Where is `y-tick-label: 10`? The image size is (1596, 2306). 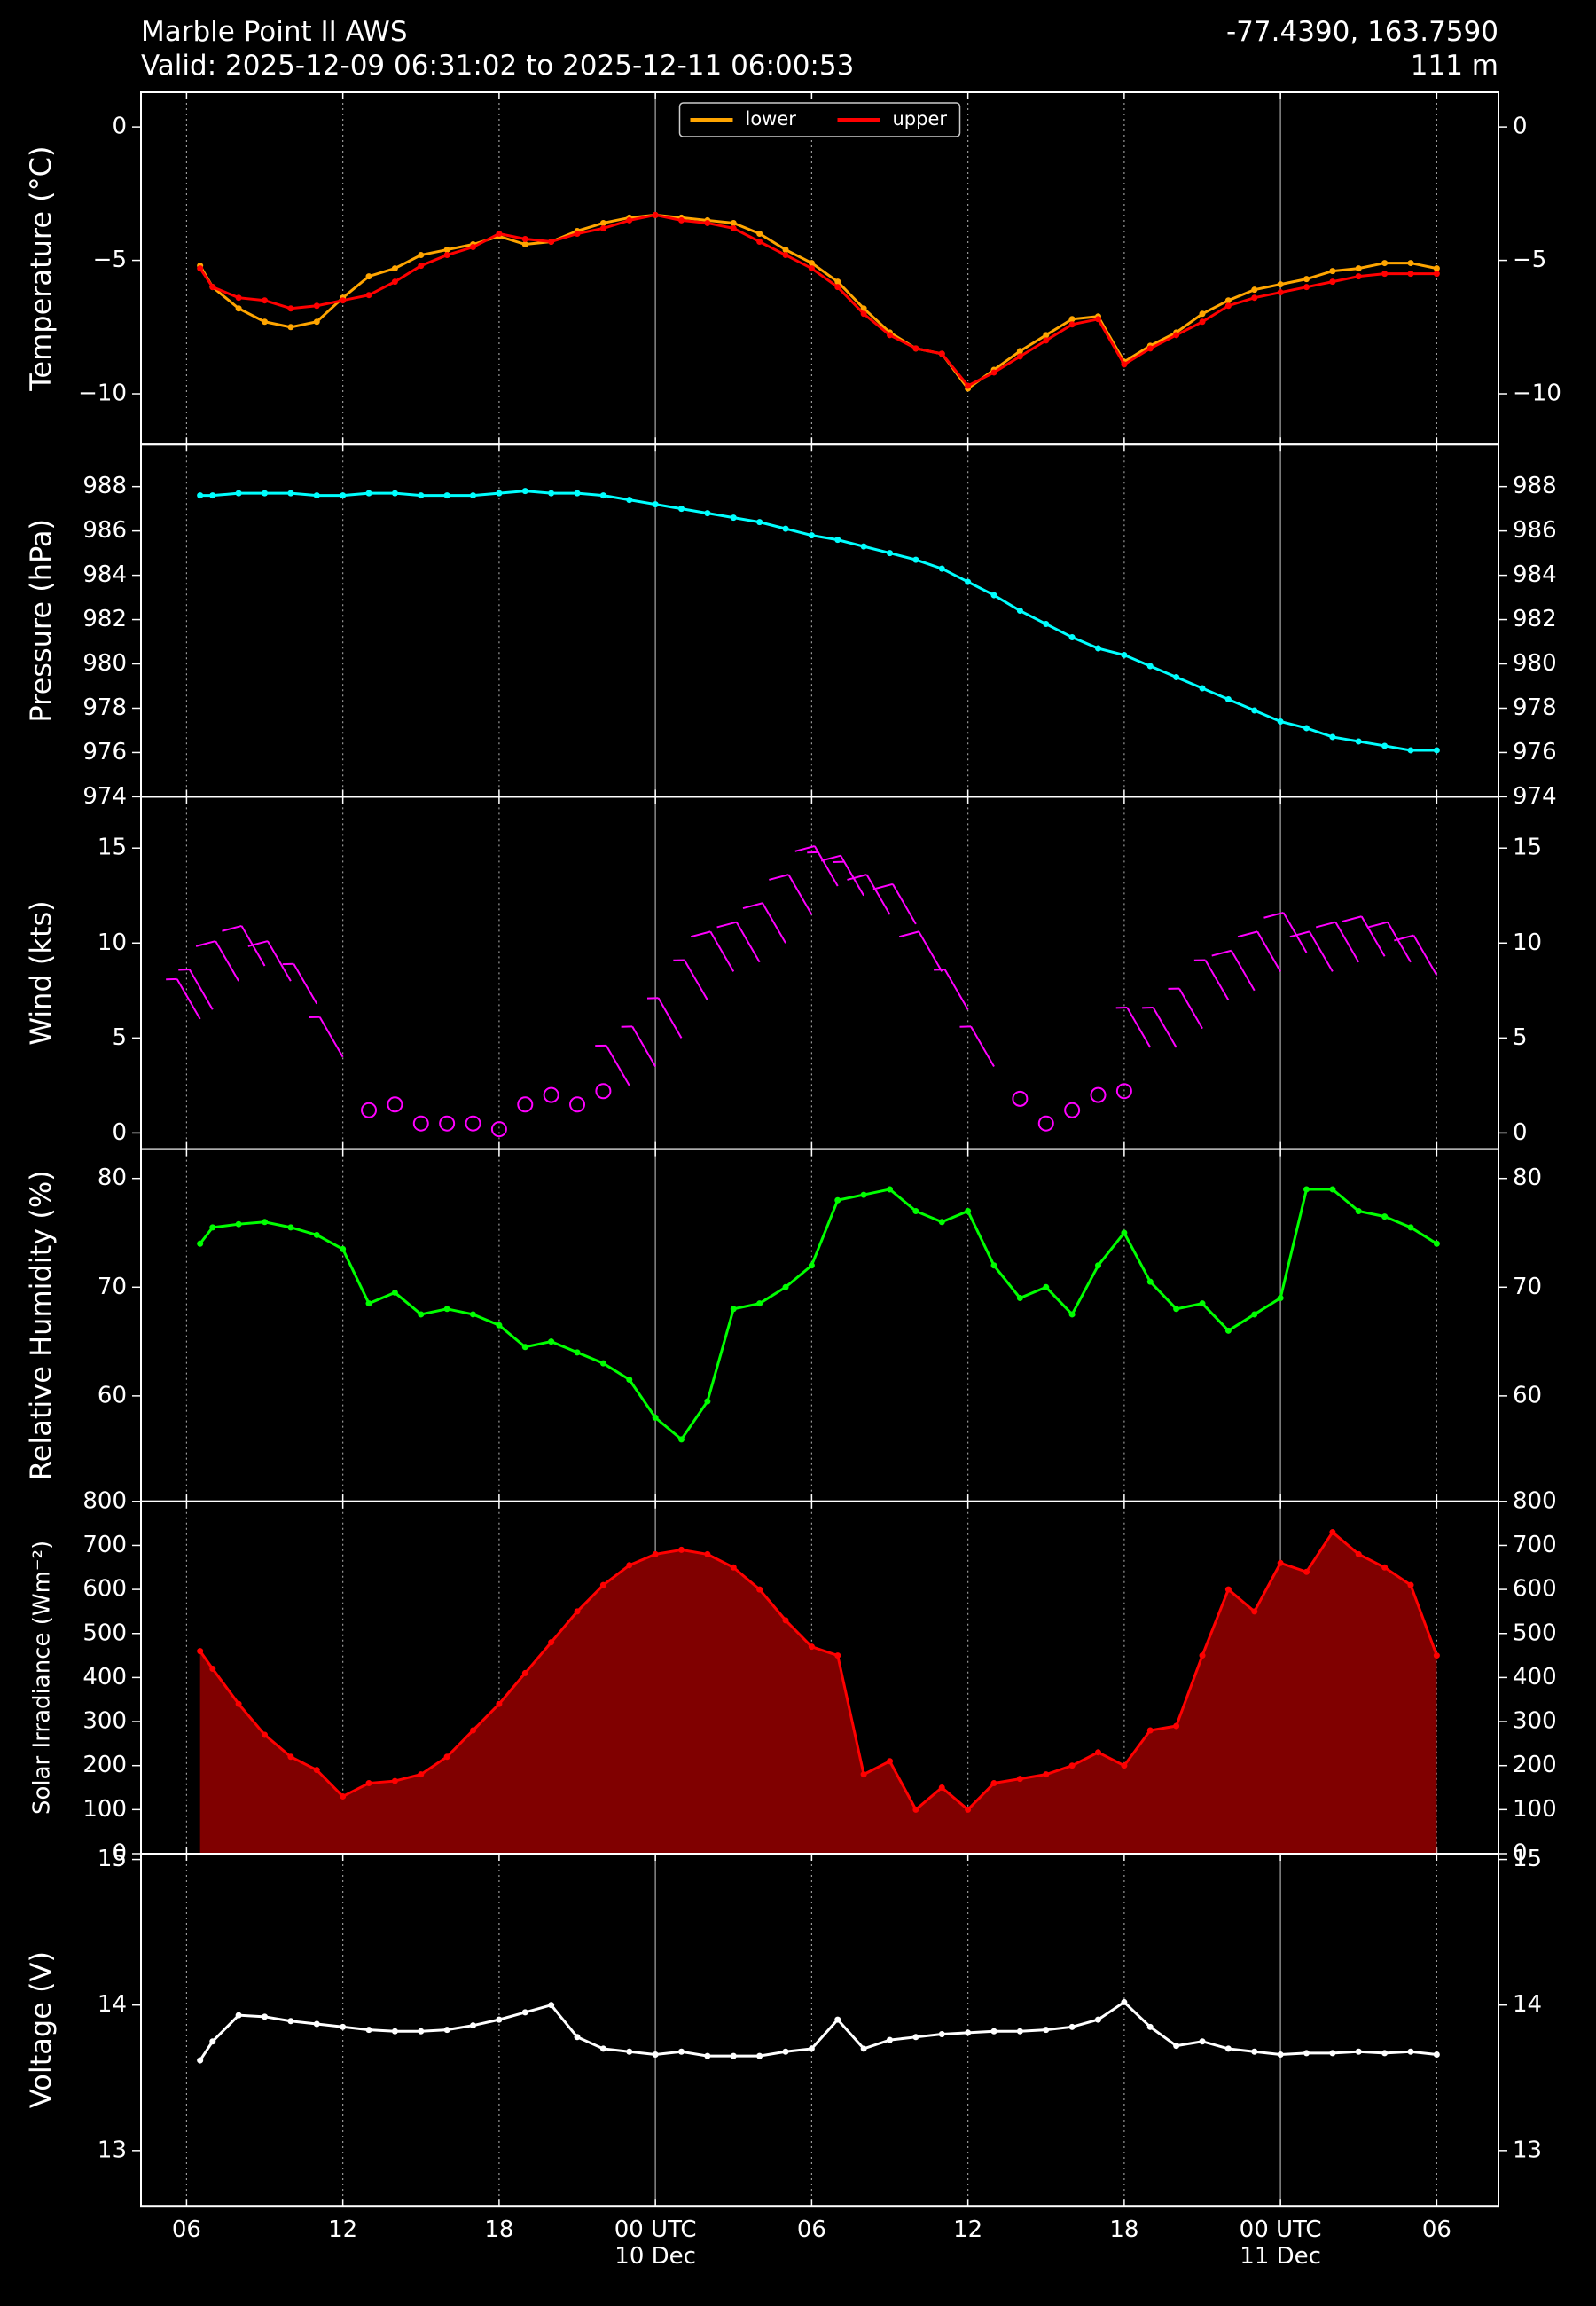
y-tick-label: 10 is located at coordinates (113, 942).